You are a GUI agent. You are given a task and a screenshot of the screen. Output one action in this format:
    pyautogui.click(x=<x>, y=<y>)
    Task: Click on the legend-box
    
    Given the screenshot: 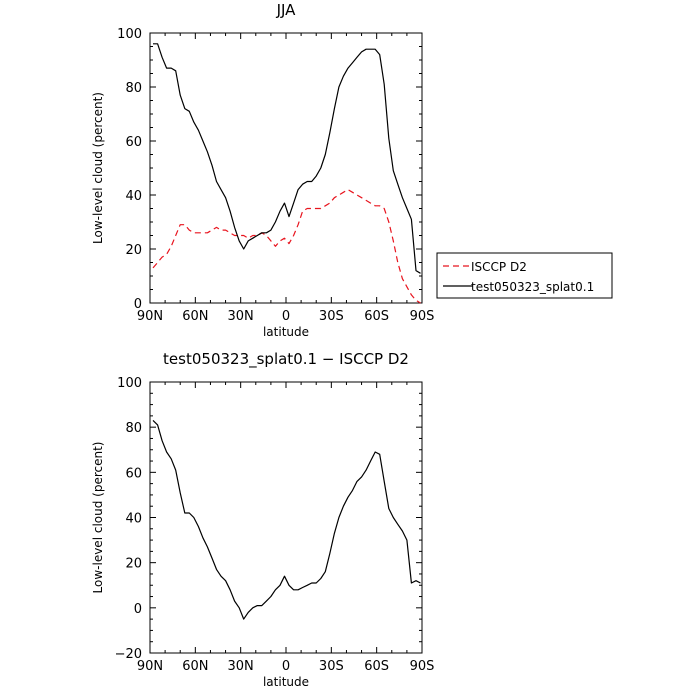 What is the action you would take?
    pyautogui.click(x=524, y=275)
    